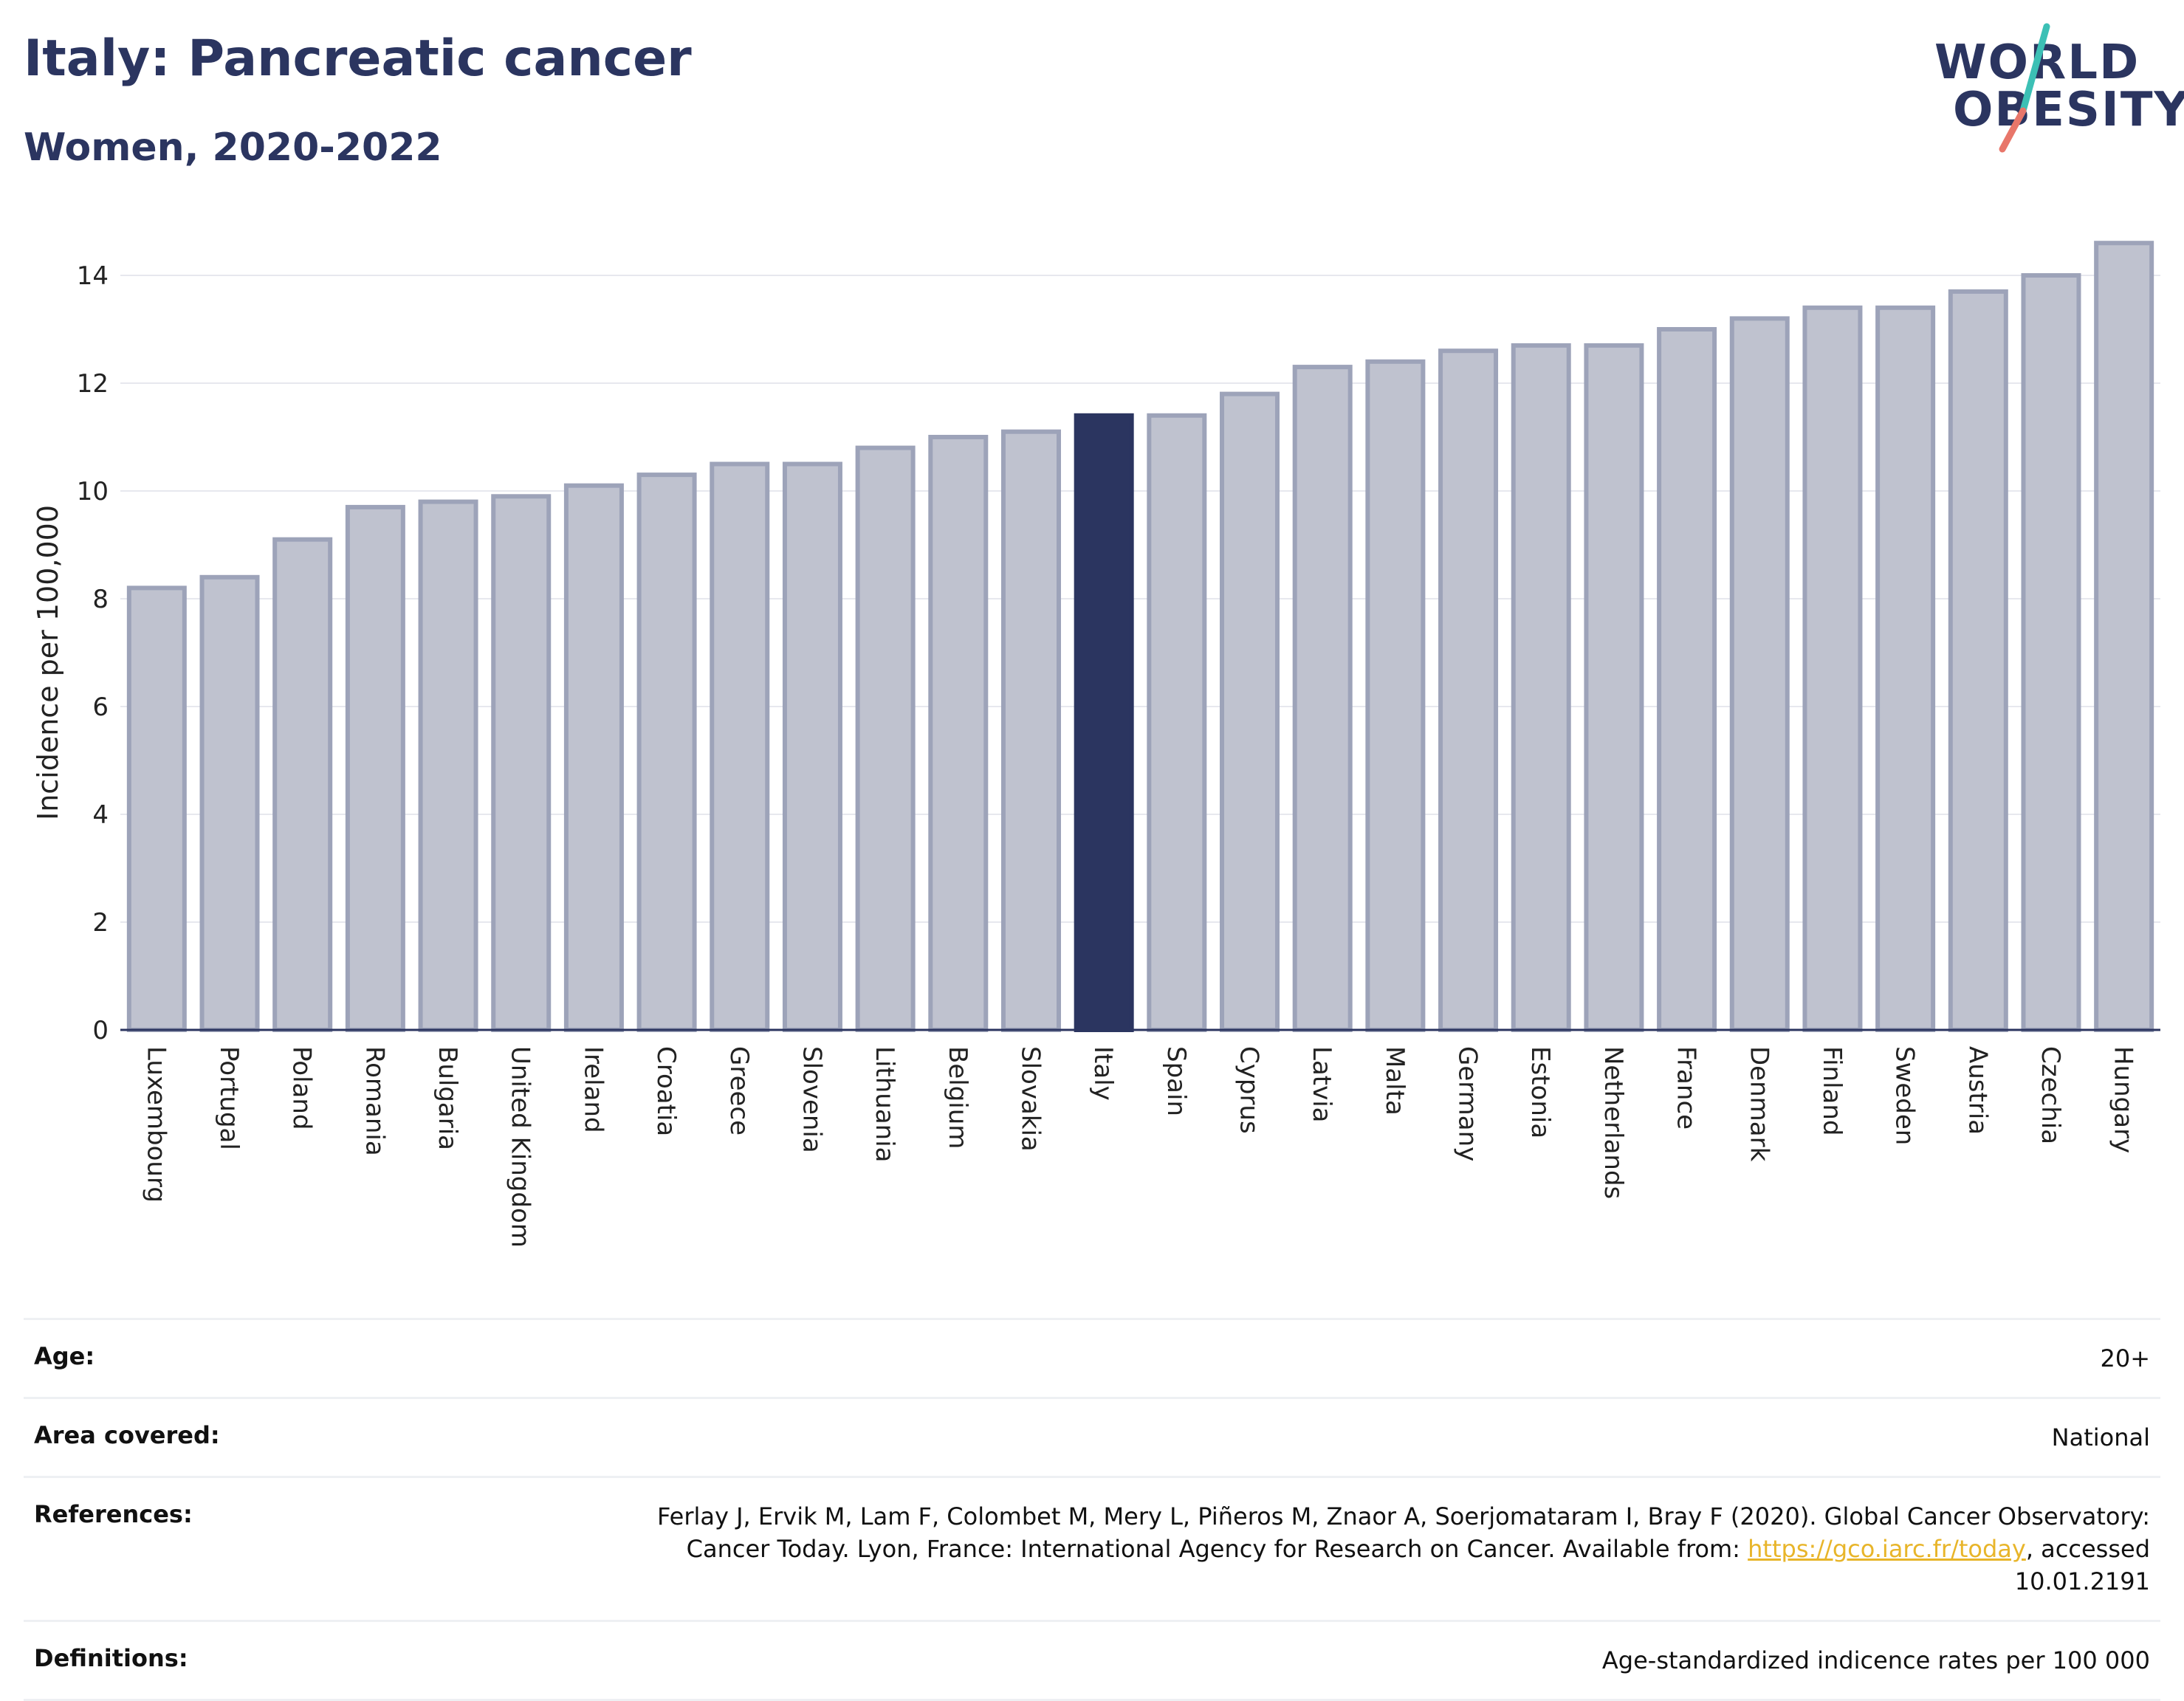 The width and height of the screenshot is (2184, 1701). What do you see at coordinates (958, 1097) in the screenshot?
I see `x-tick-label: Belgium` at bounding box center [958, 1097].